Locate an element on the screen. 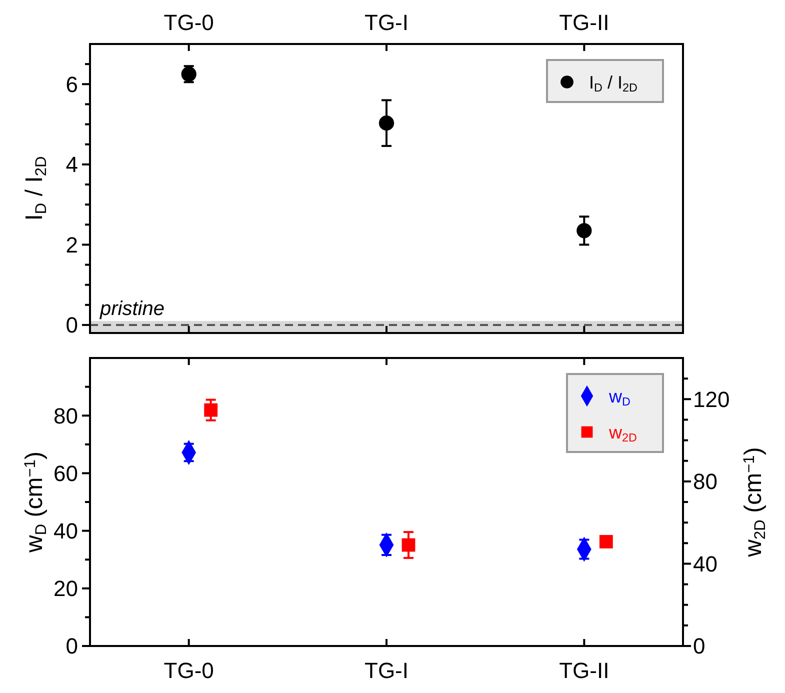 The image size is (785, 693). y2-tick-label: 0 is located at coordinates (699, 646).